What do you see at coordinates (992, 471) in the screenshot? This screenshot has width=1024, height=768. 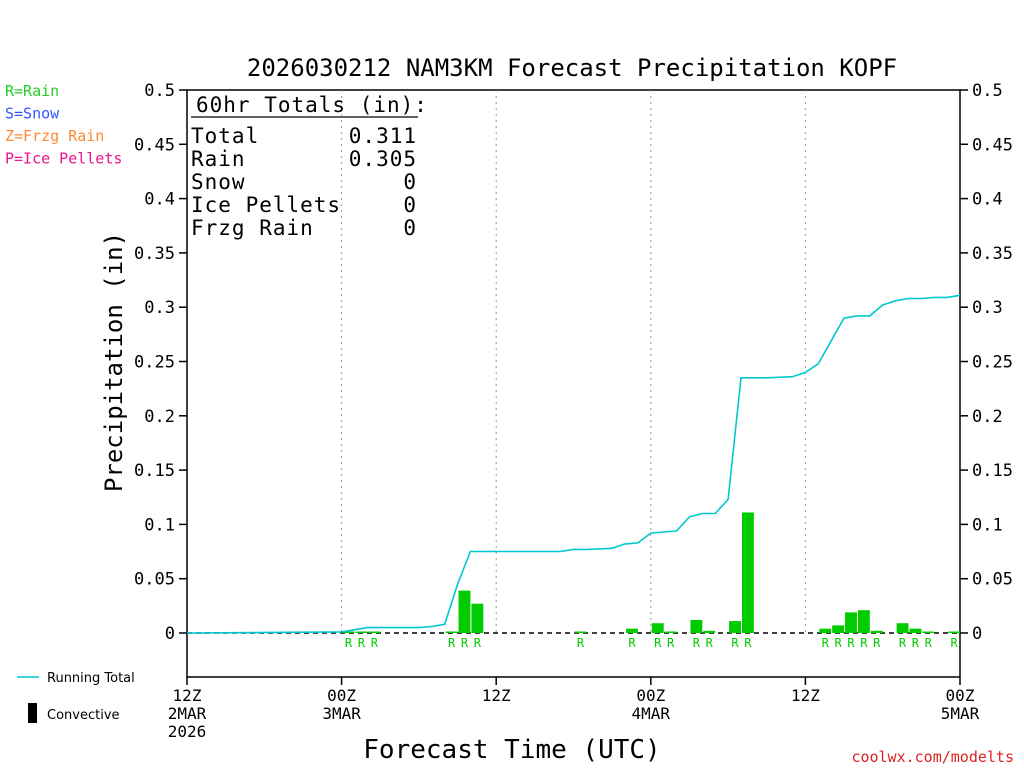 I see `y-tick-label-right: 0.15` at bounding box center [992, 471].